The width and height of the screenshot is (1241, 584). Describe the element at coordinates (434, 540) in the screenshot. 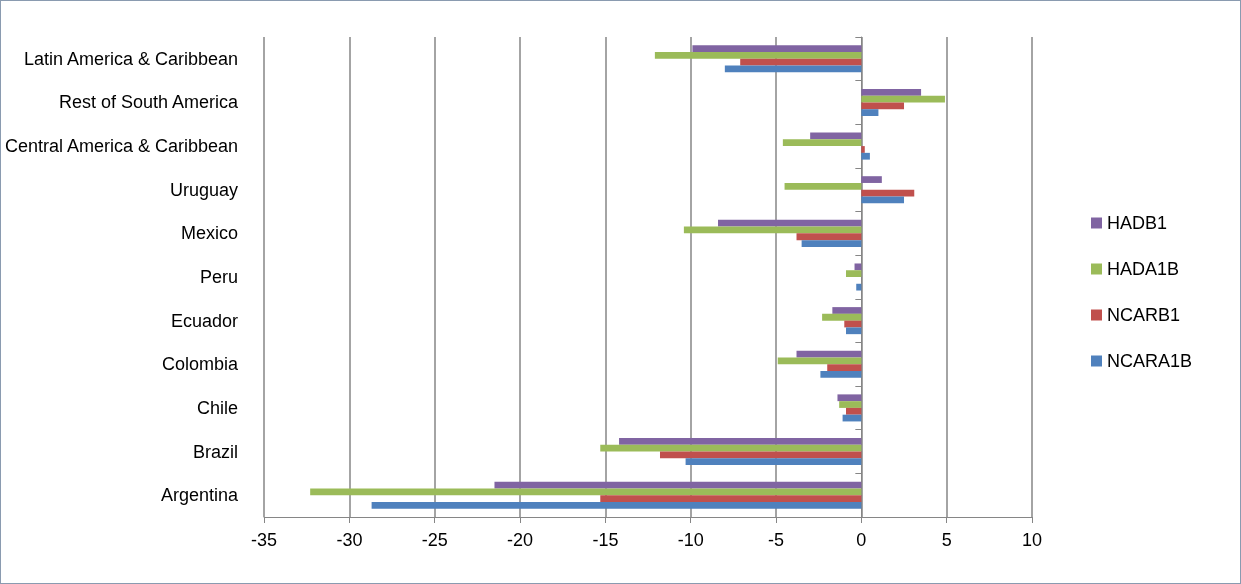

I see `x-tick-label: -25` at that location.